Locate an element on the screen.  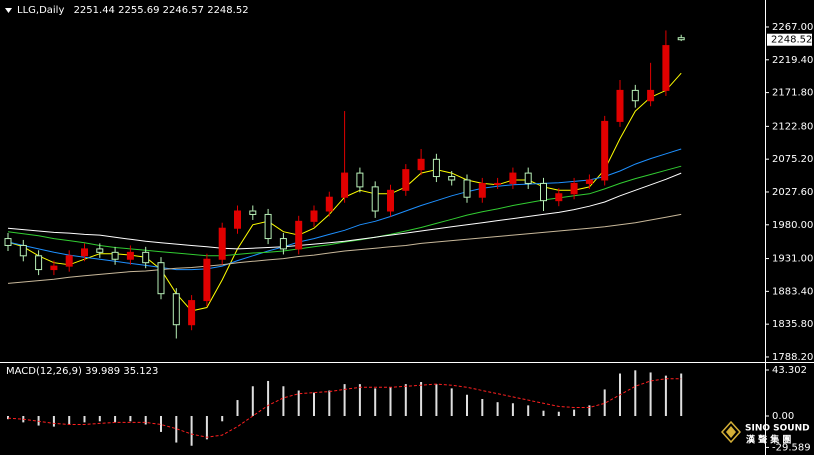
y-tick-label: 1788.20 is located at coordinates (792, 357).